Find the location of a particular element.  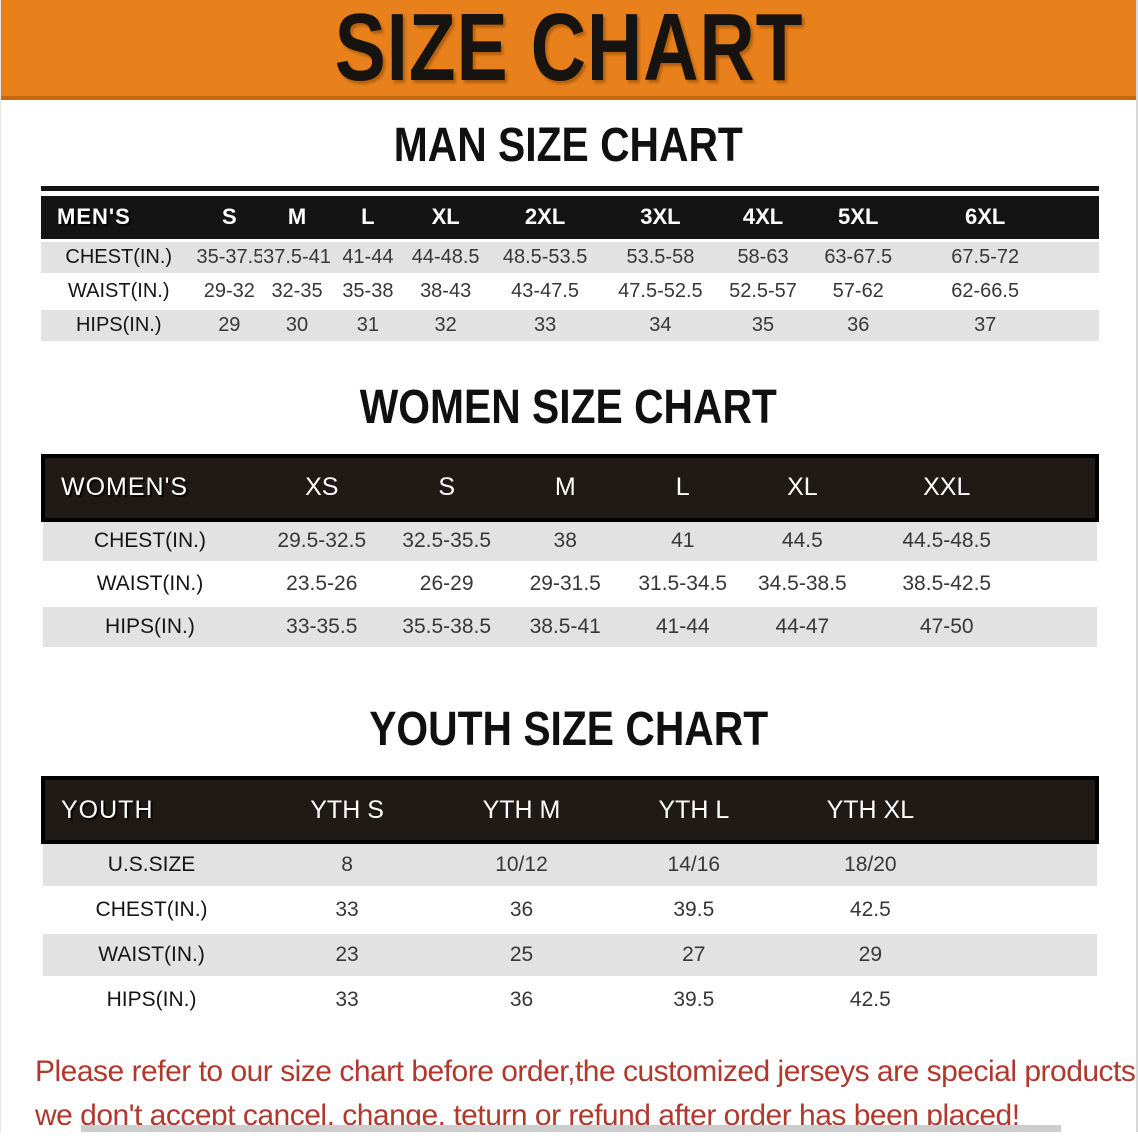

size-value: 29.5-32.5 is located at coordinates (321, 541).